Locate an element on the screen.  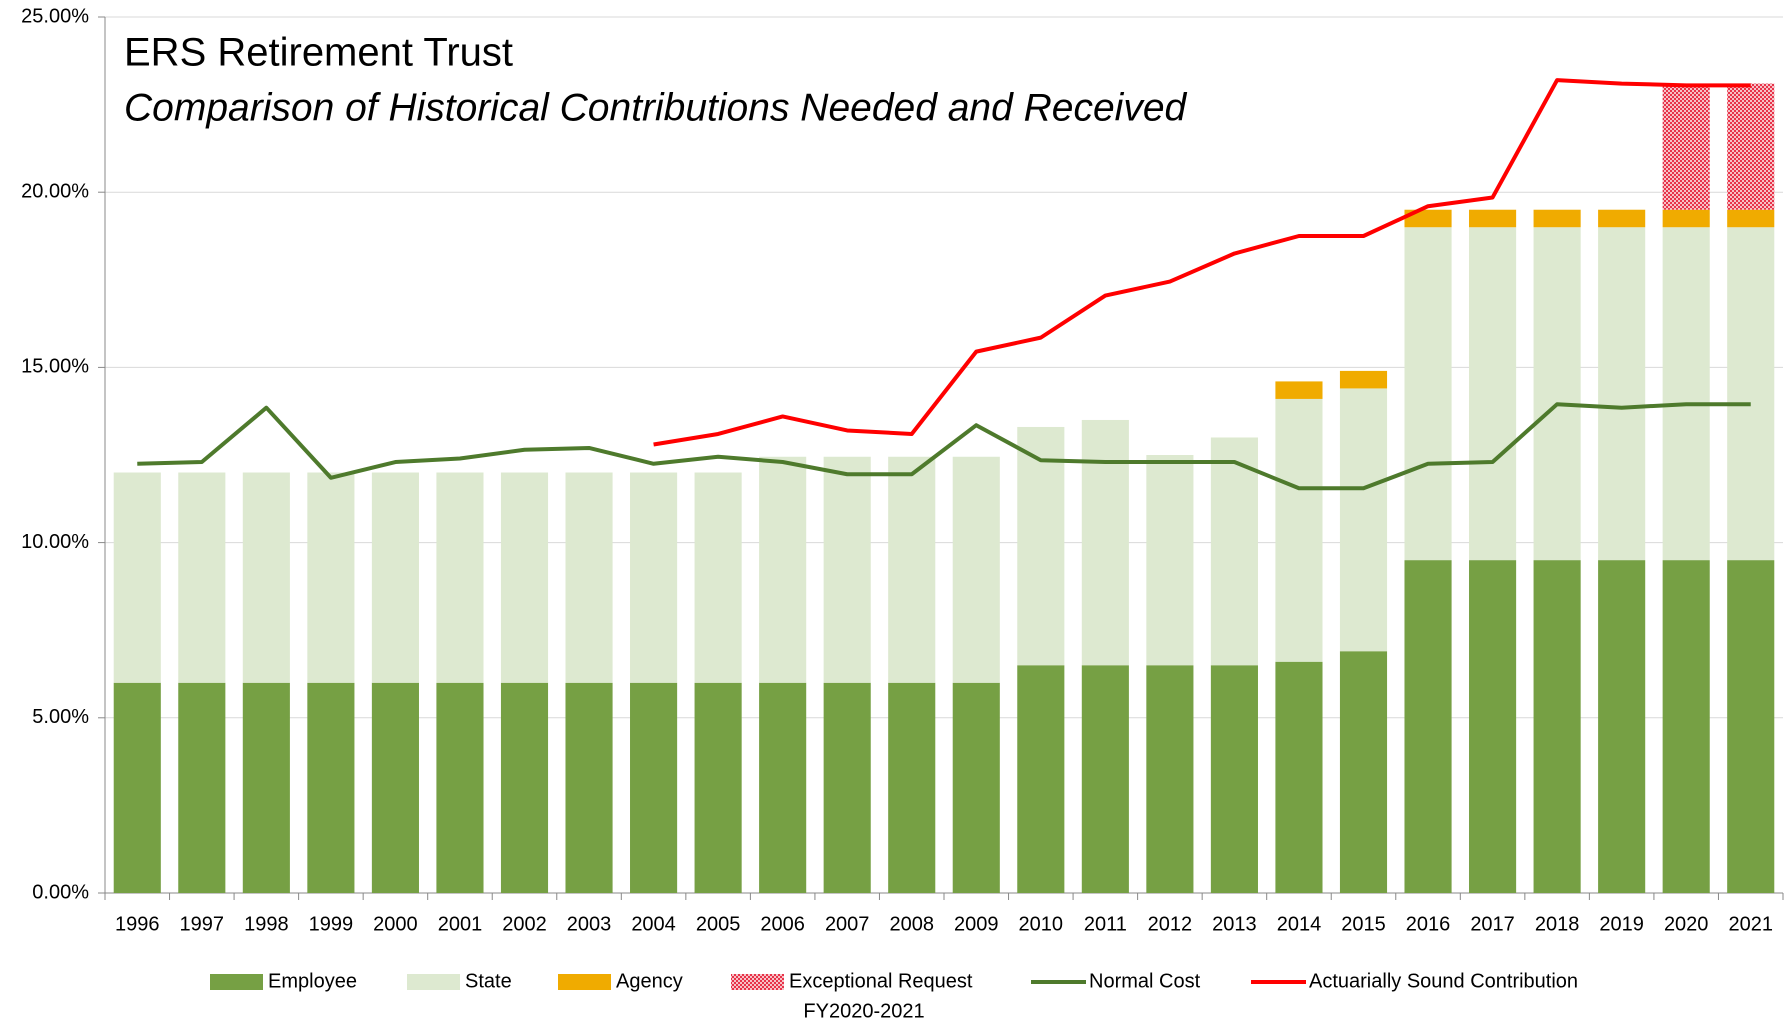
y-tick-label: 25.00% is located at coordinates (55, 16).